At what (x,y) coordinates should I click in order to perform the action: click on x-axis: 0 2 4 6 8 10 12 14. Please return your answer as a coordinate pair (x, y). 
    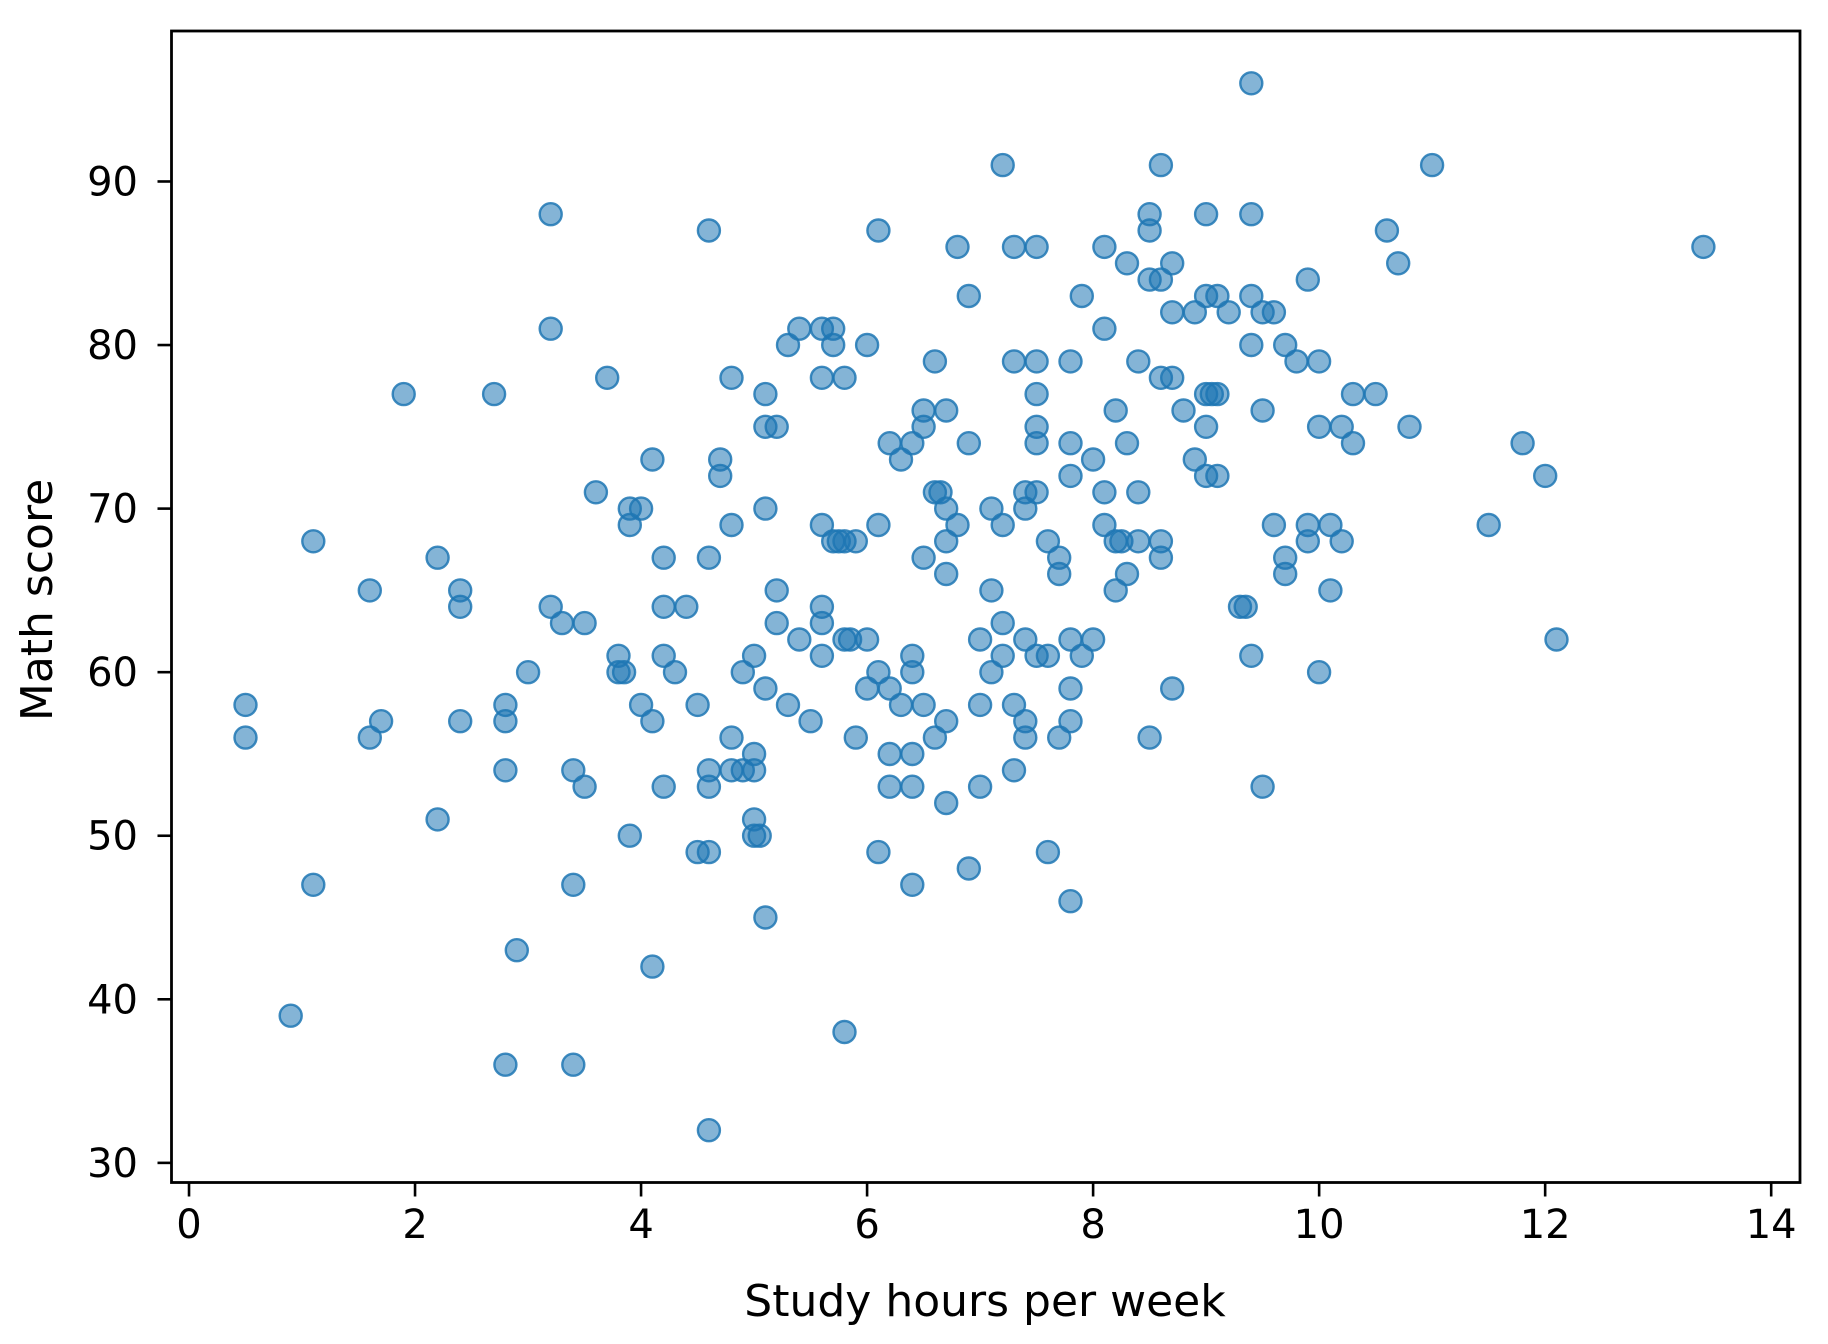
    Looking at the image, I should click on (986, 1215).